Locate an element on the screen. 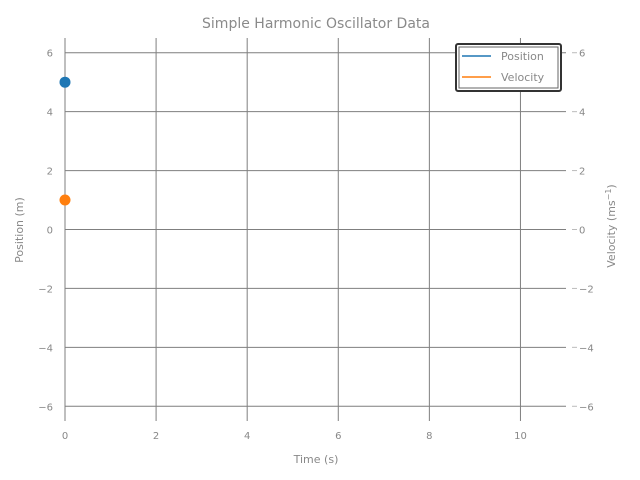 Image resolution: width=640 pixels, height=480 pixels. x-tick-label: 2 is located at coordinates (156, 436).